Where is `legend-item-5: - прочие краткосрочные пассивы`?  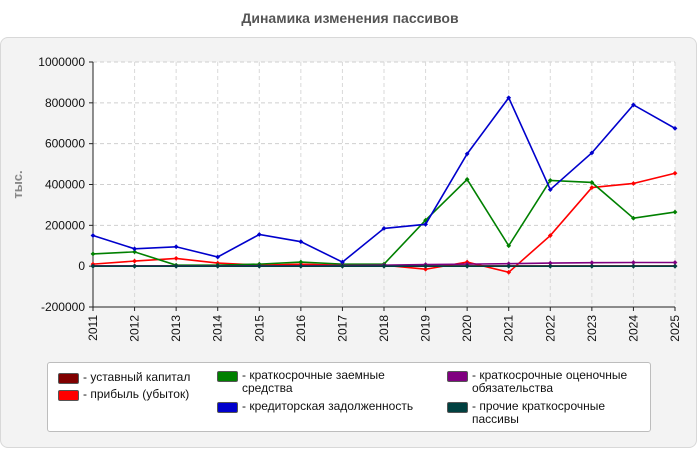
legend-item-5: - прочие краткосрочные пассивы is located at coordinates (547, 413).